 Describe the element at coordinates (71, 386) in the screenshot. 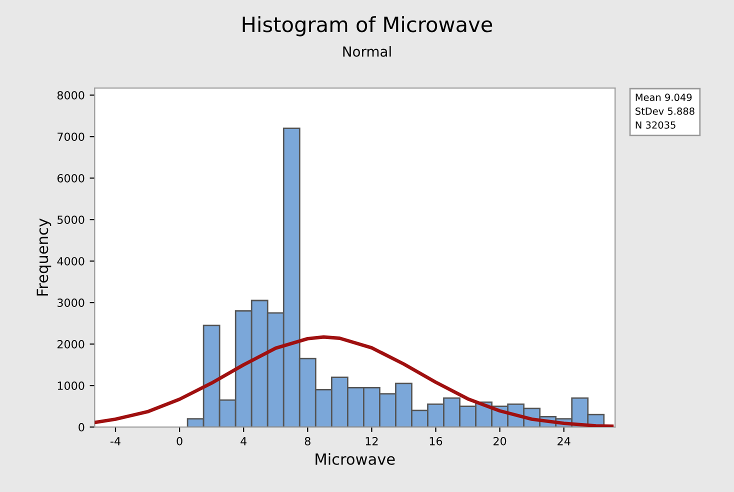

I see `y-tick-label: 1000` at that location.